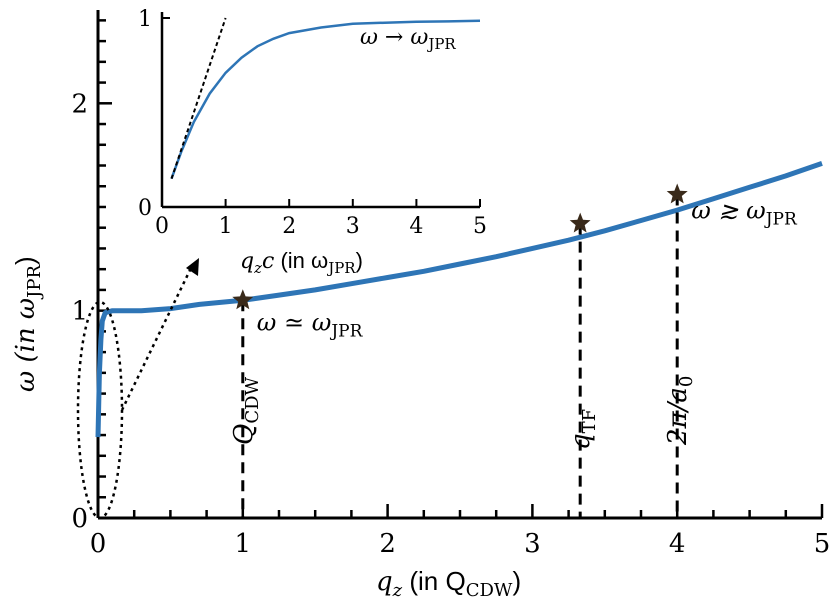  Describe the element at coordinates (822, 544) in the screenshot. I see `x-tick-label: 5` at that location.